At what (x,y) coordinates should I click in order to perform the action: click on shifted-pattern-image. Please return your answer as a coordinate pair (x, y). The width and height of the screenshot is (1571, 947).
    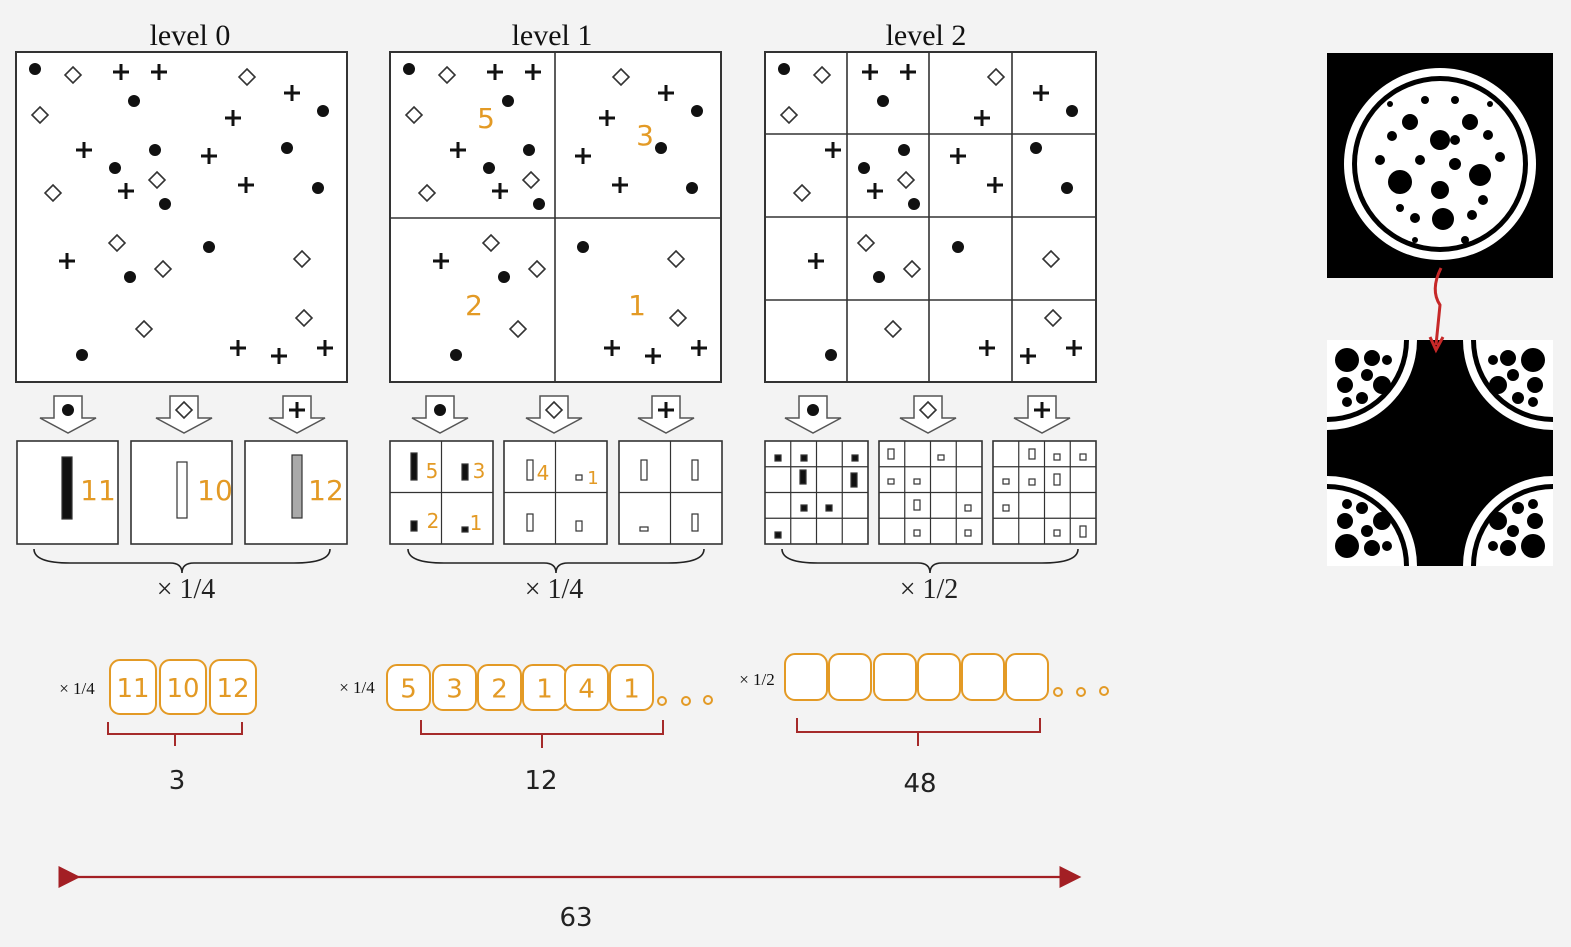
    Looking at the image, I should click on (1440, 453).